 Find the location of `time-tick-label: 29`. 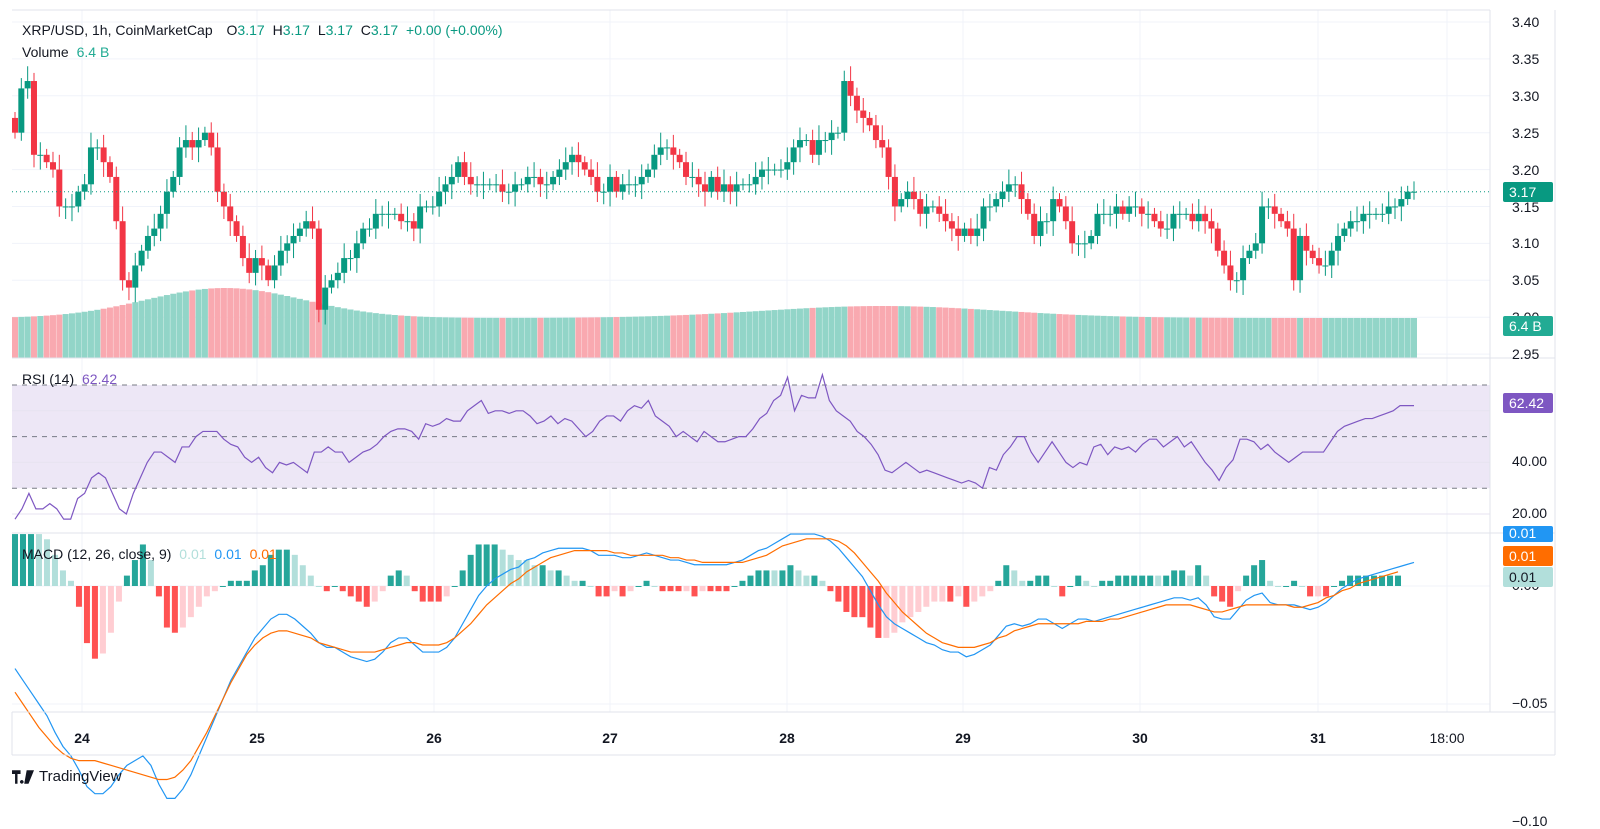

time-tick-label: 29 is located at coordinates (963, 738).